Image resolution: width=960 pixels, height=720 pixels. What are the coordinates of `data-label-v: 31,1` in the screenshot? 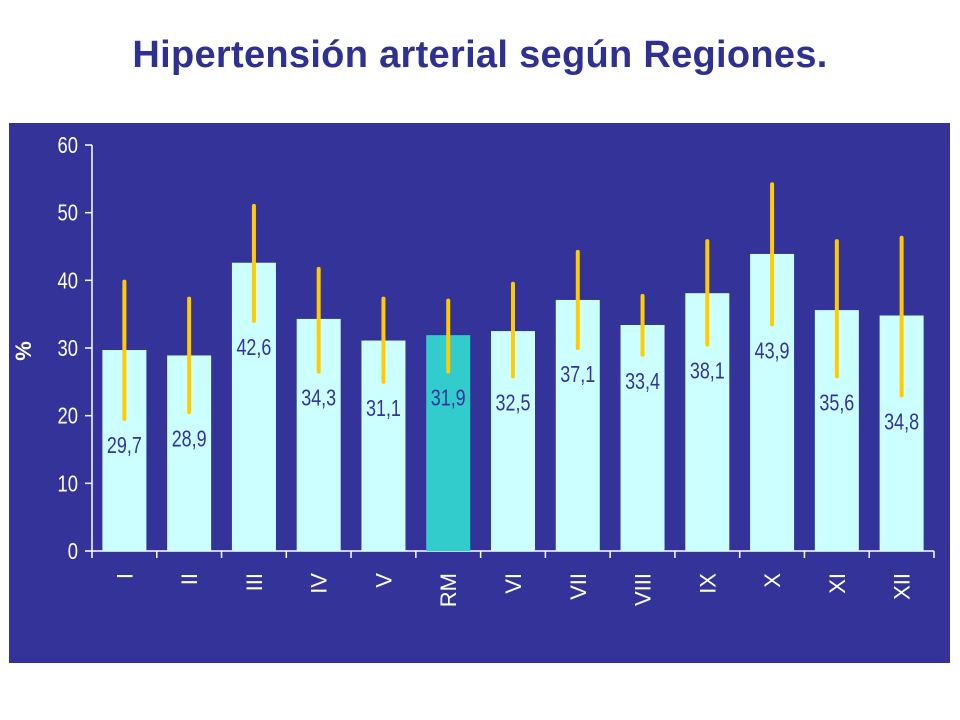 It's located at (383, 409).